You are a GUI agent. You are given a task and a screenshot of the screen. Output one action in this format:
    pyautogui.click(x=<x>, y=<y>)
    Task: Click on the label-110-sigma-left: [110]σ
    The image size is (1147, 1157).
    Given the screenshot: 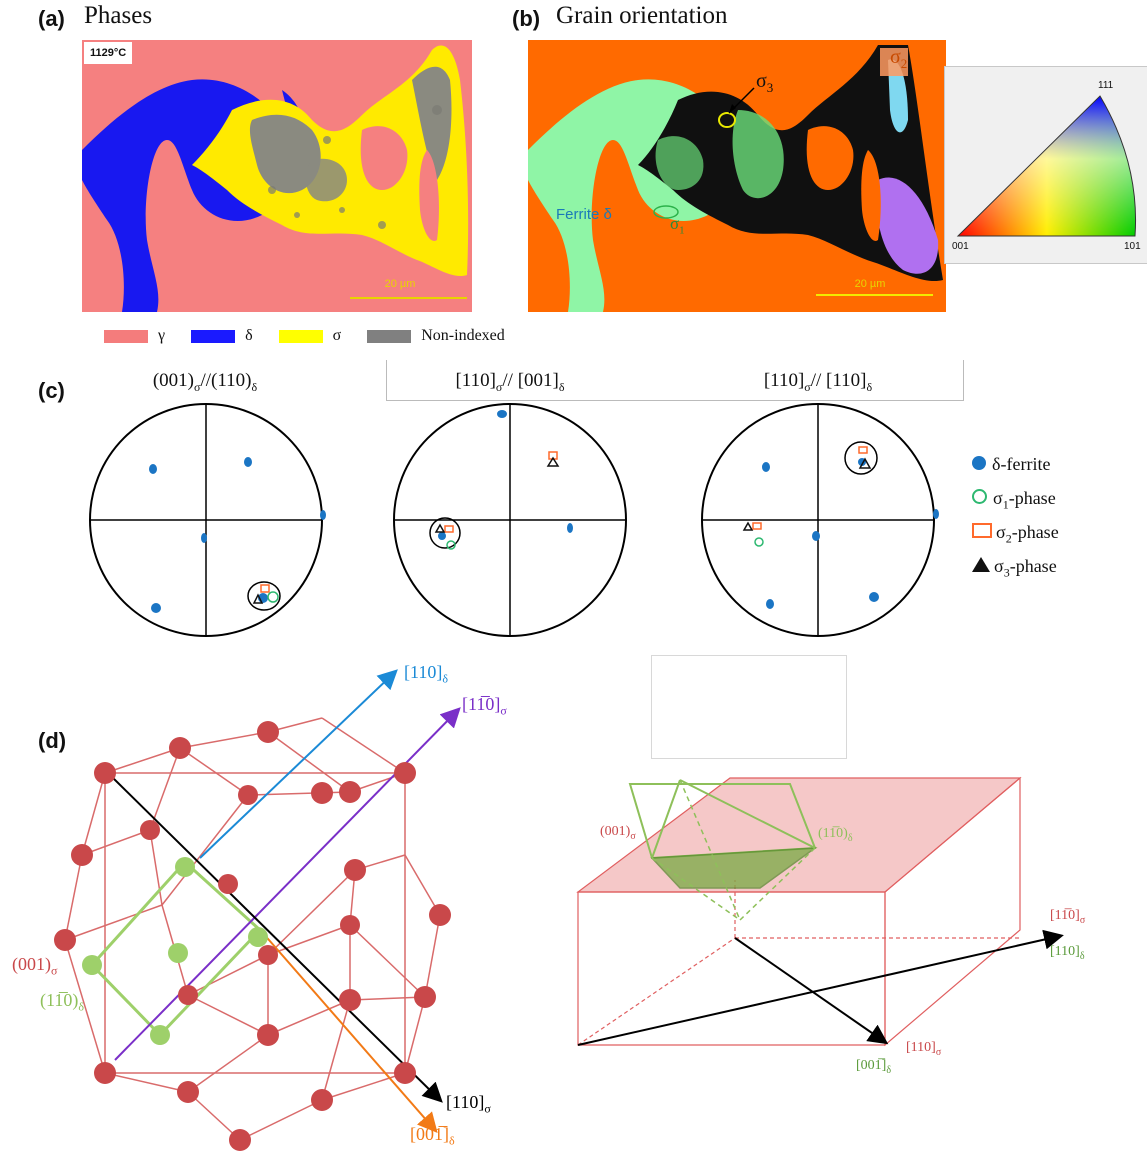 What is the action you would take?
    pyautogui.click(x=468, y=1104)
    